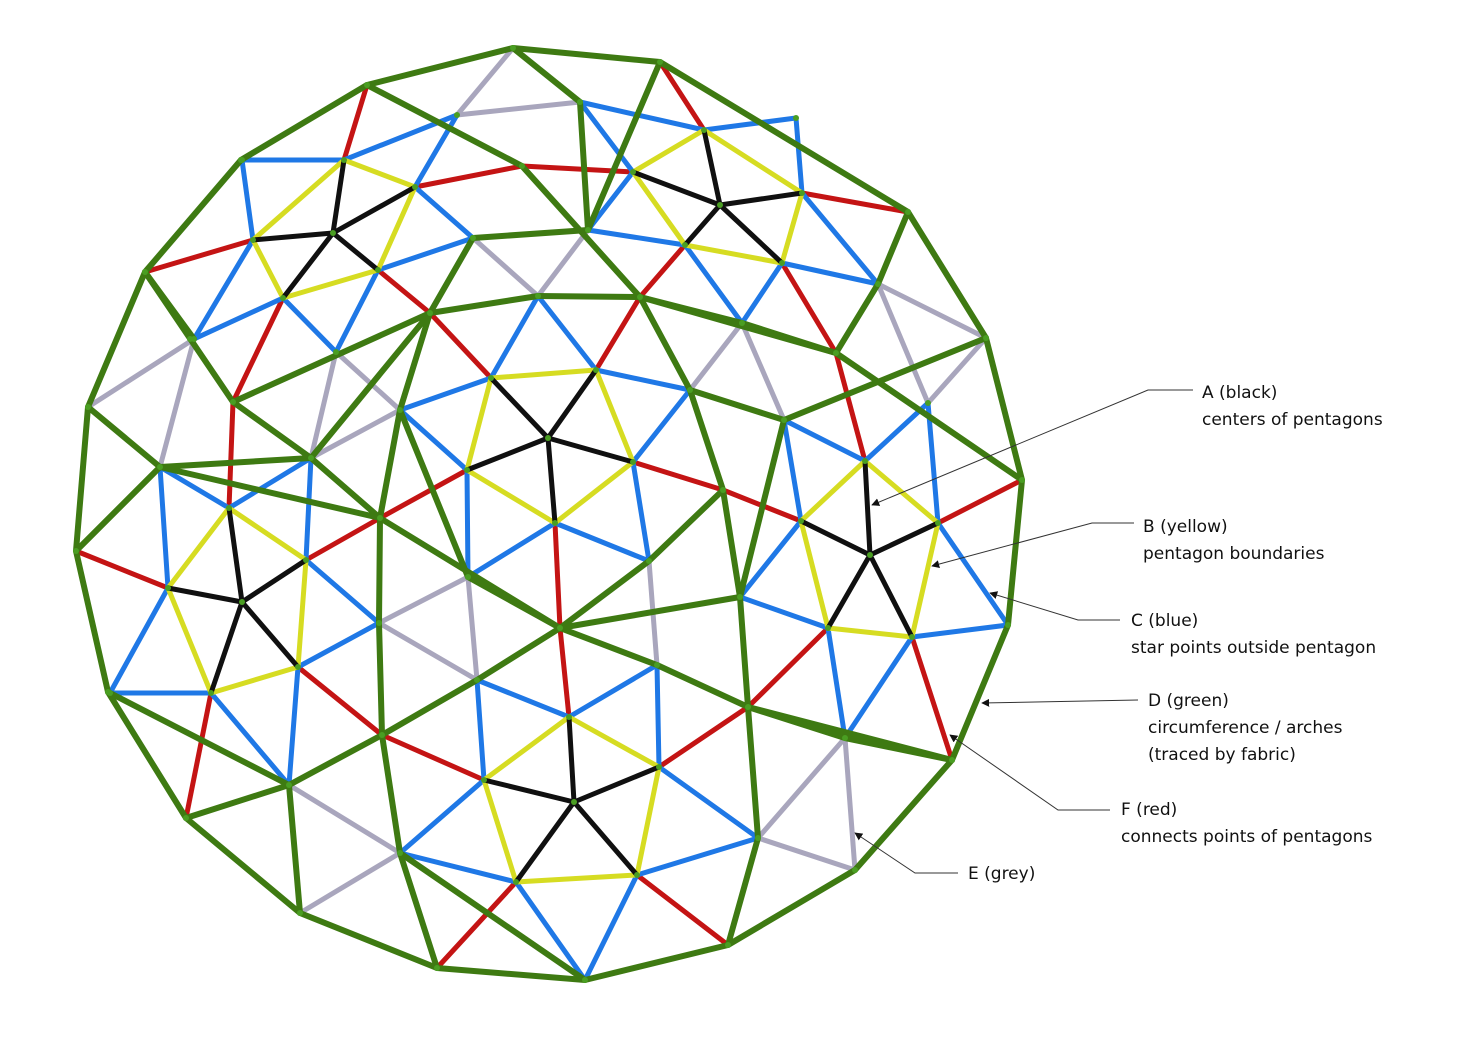 Image resolution: width=1460 pixels, height=1038 pixels. What do you see at coordinates (1165, 621) in the screenshot?
I see `legend-title-c: C (blue)` at bounding box center [1165, 621].